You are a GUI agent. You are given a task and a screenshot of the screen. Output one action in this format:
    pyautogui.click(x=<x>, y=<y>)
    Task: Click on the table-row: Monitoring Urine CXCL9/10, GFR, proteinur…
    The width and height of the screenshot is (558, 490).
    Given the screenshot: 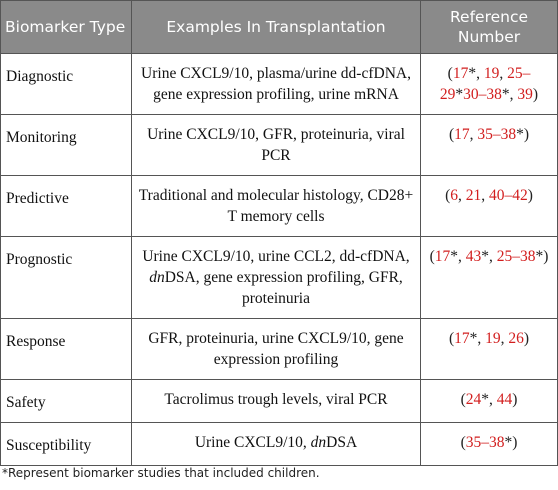 What is the action you would take?
    pyautogui.click(x=279, y=145)
    